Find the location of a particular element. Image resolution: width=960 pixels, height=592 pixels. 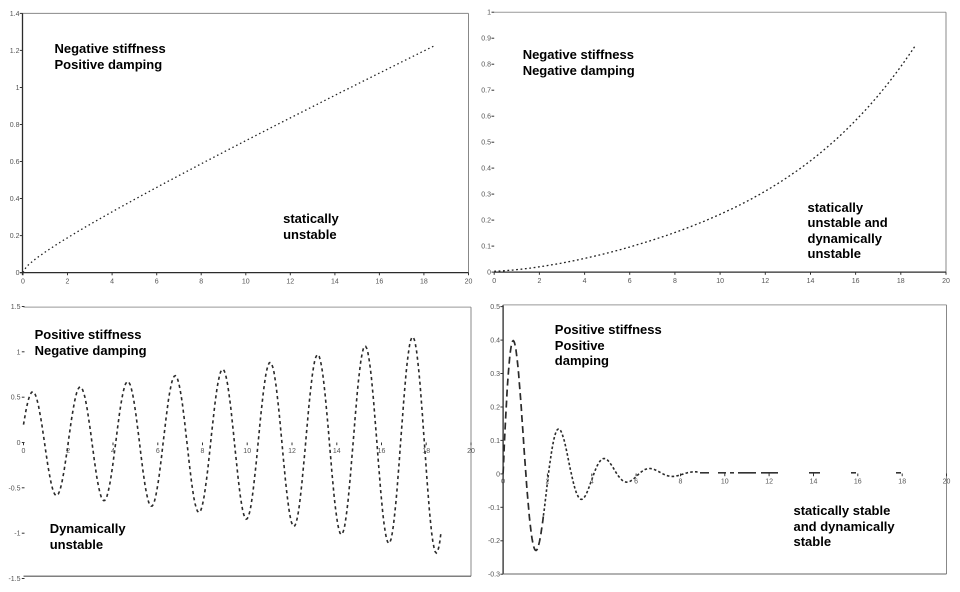

svg-text: -0.2 is located at coordinates (494, 541).